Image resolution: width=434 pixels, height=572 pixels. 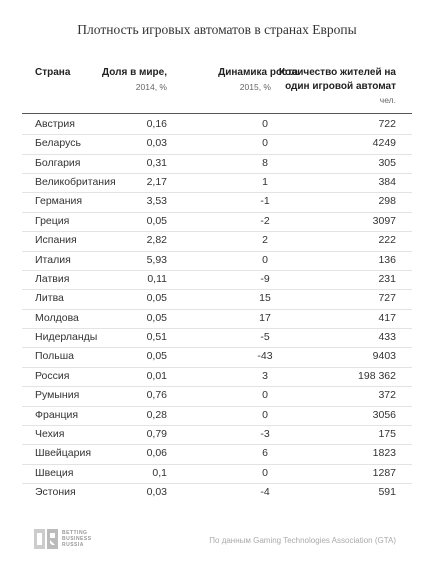 I want to click on cell: 8, so click(x=265, y=162).